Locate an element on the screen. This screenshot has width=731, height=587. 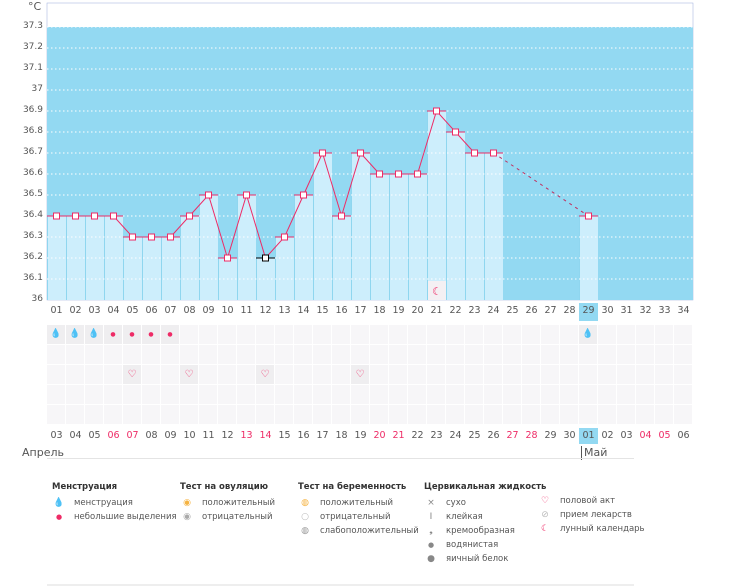
calendar-date: 05 is located at coordinates (94, 435).